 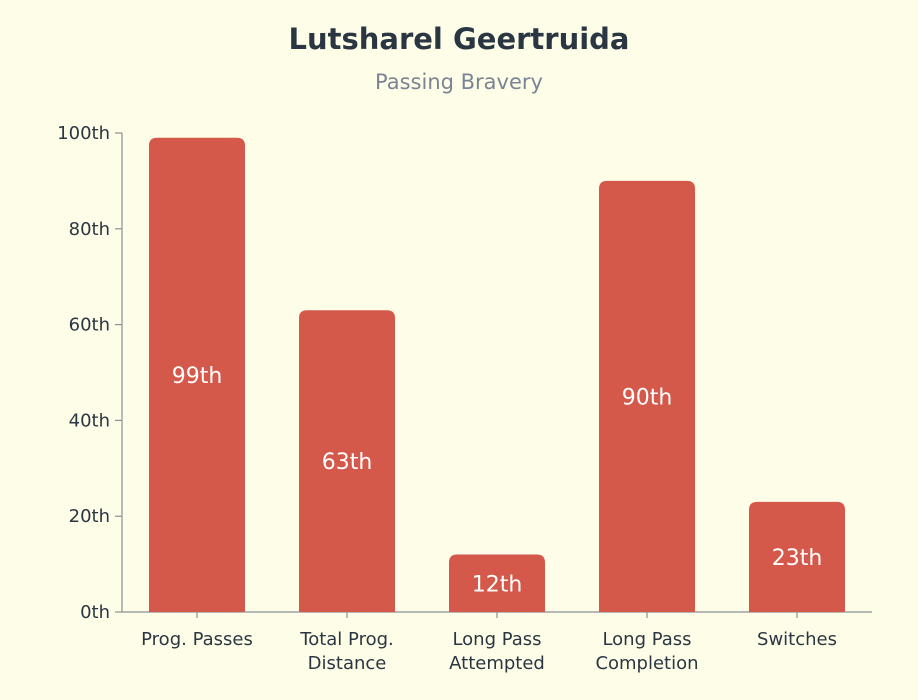 I want to click on x-tick-label: Prog. Passes, so click(x=197, y=639).